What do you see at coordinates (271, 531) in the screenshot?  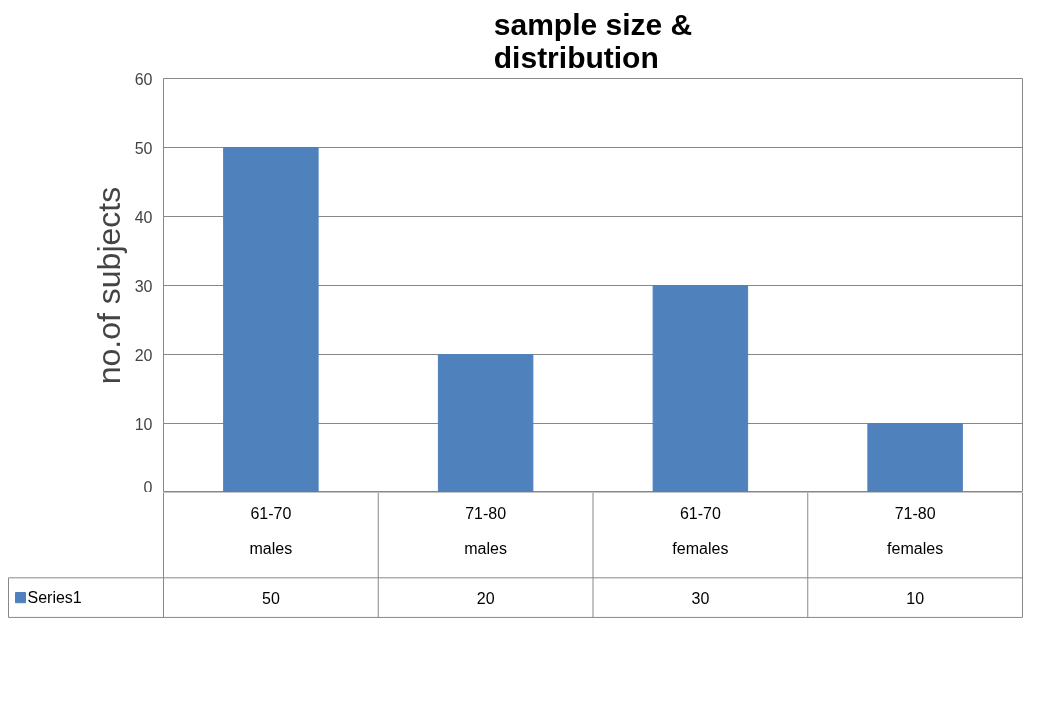 I see `x-tick-label: 61-70 males` at bounding box center [271, 531].